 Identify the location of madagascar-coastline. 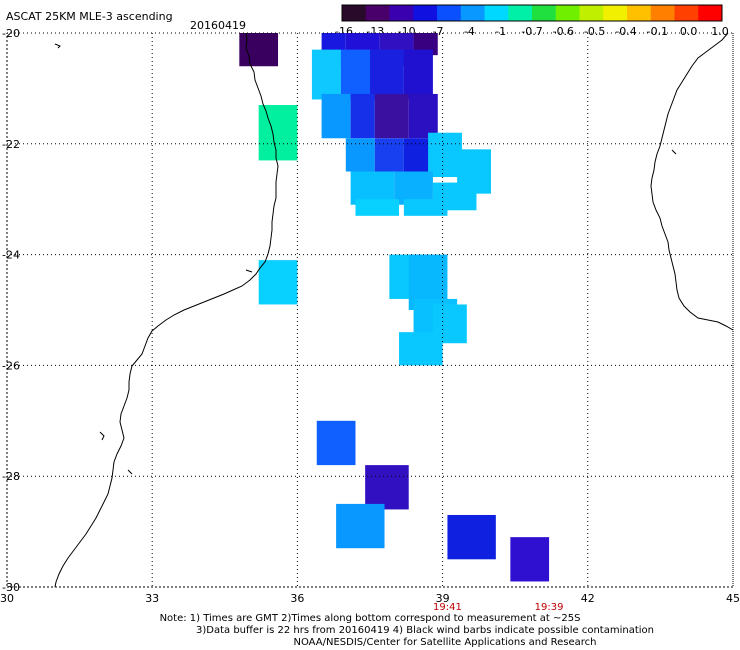
(692, 181).